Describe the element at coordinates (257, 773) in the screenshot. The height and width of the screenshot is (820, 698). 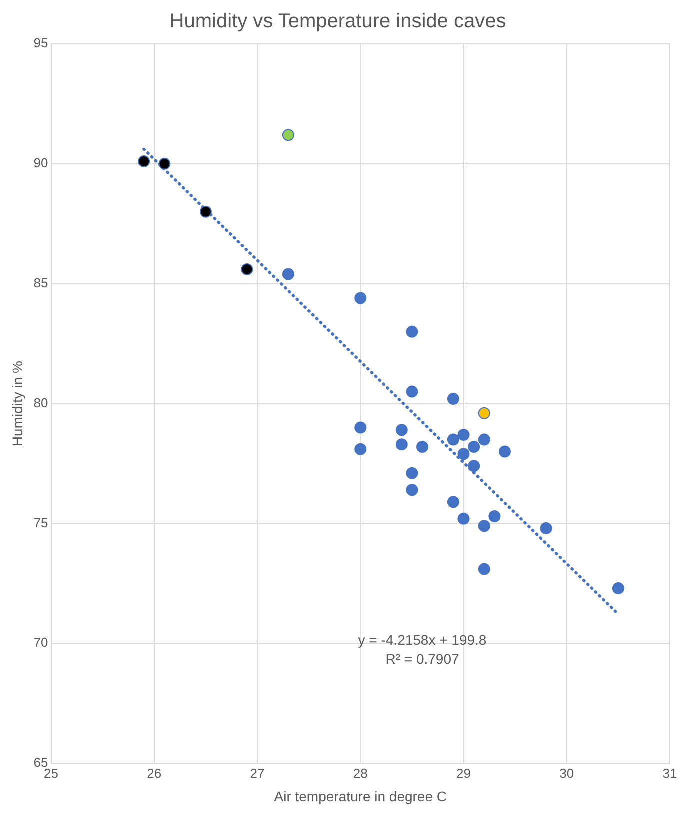
I see `x-tick-label: 27` at that location.